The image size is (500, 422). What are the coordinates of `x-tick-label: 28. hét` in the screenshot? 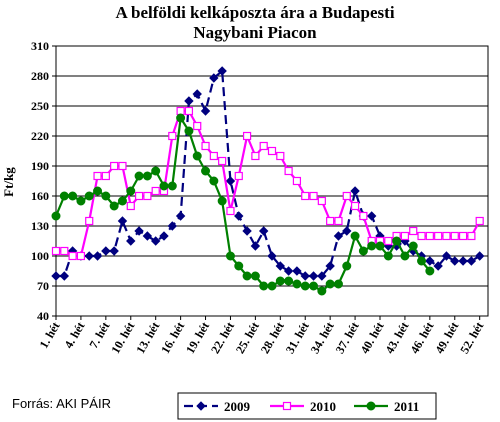 It's located at (272, 338).